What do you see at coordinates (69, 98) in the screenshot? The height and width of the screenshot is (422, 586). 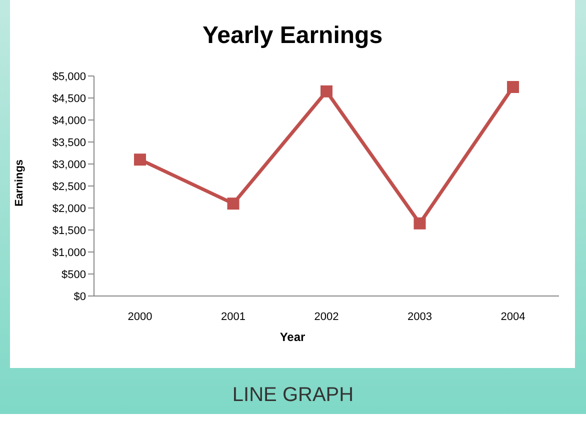 I see `y-tick-label: $4,500` at bounding box center [69, 98].